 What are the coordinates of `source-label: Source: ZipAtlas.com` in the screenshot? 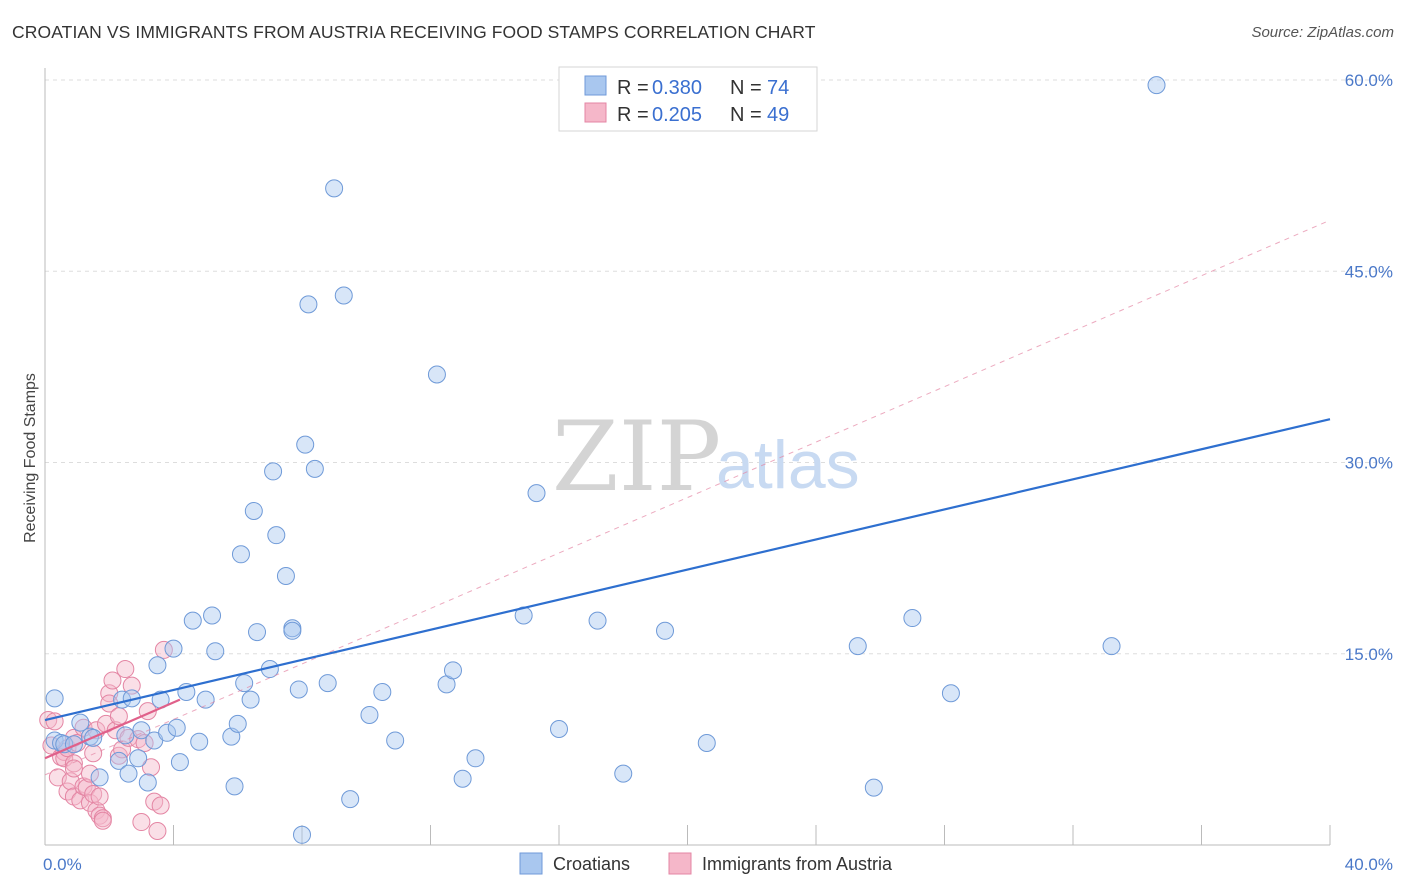 It's located at (1322, 32).